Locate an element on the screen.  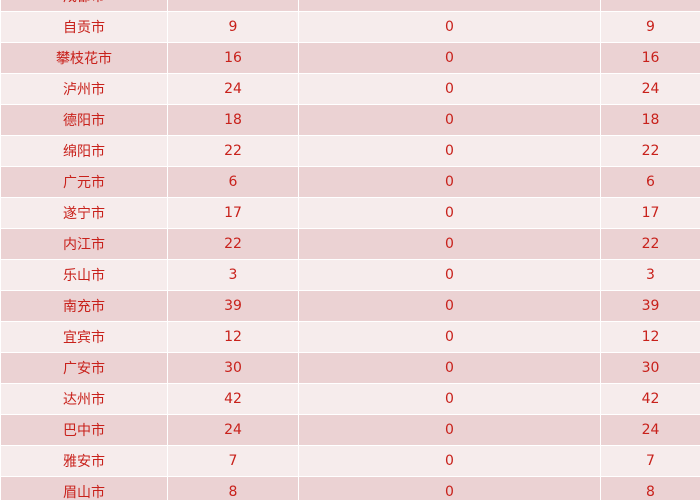
table-row: 雅安市 7 0 7 is located at coordinates (350, 461).